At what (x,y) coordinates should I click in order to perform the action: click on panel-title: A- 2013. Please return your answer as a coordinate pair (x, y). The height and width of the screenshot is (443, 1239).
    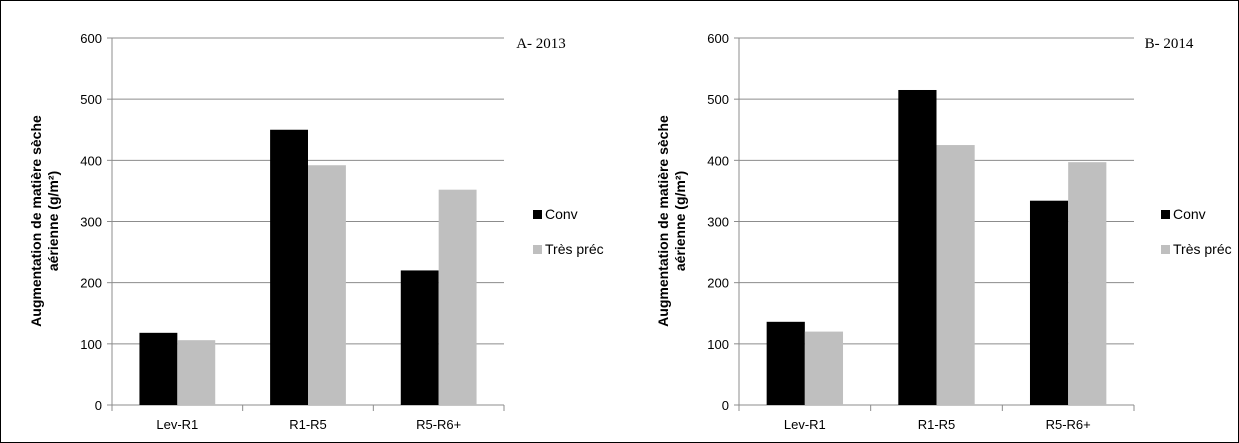
    Looking at the image, I should click on (541, 44).